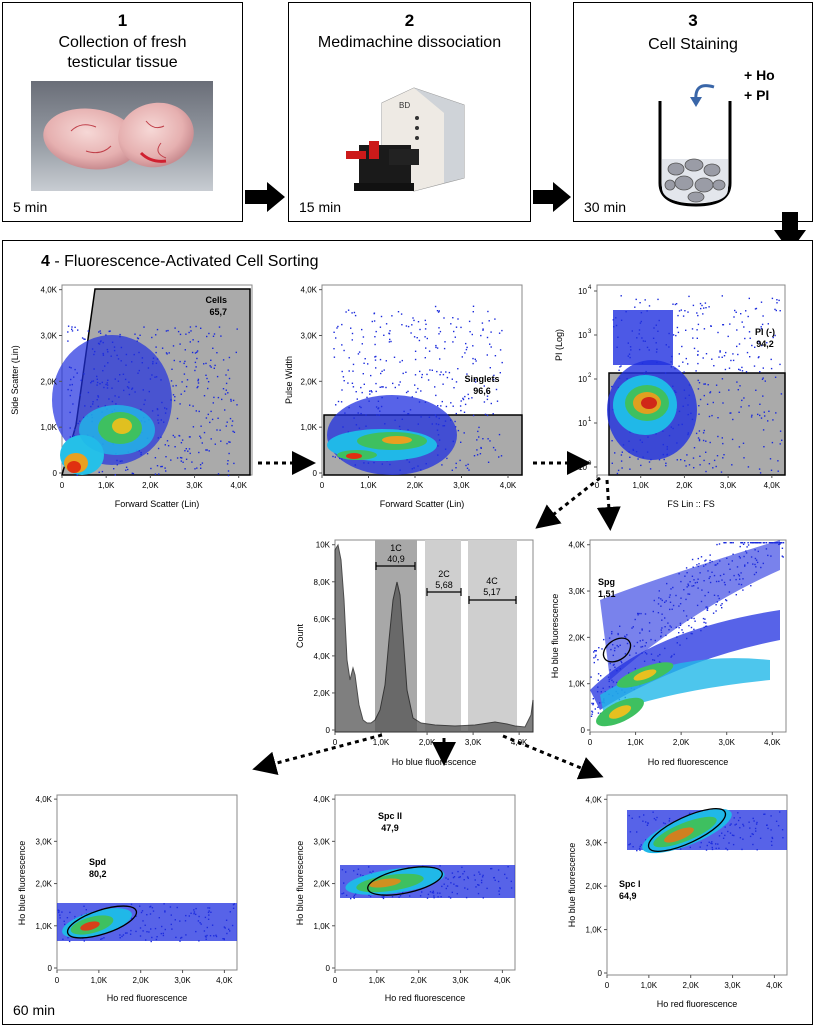 This screenshot has height=1027, width=815. Describe the element at coordinates (147, 998) in the screenshot. I see `spd-xlabel: Ho red fluorescence` at that location.